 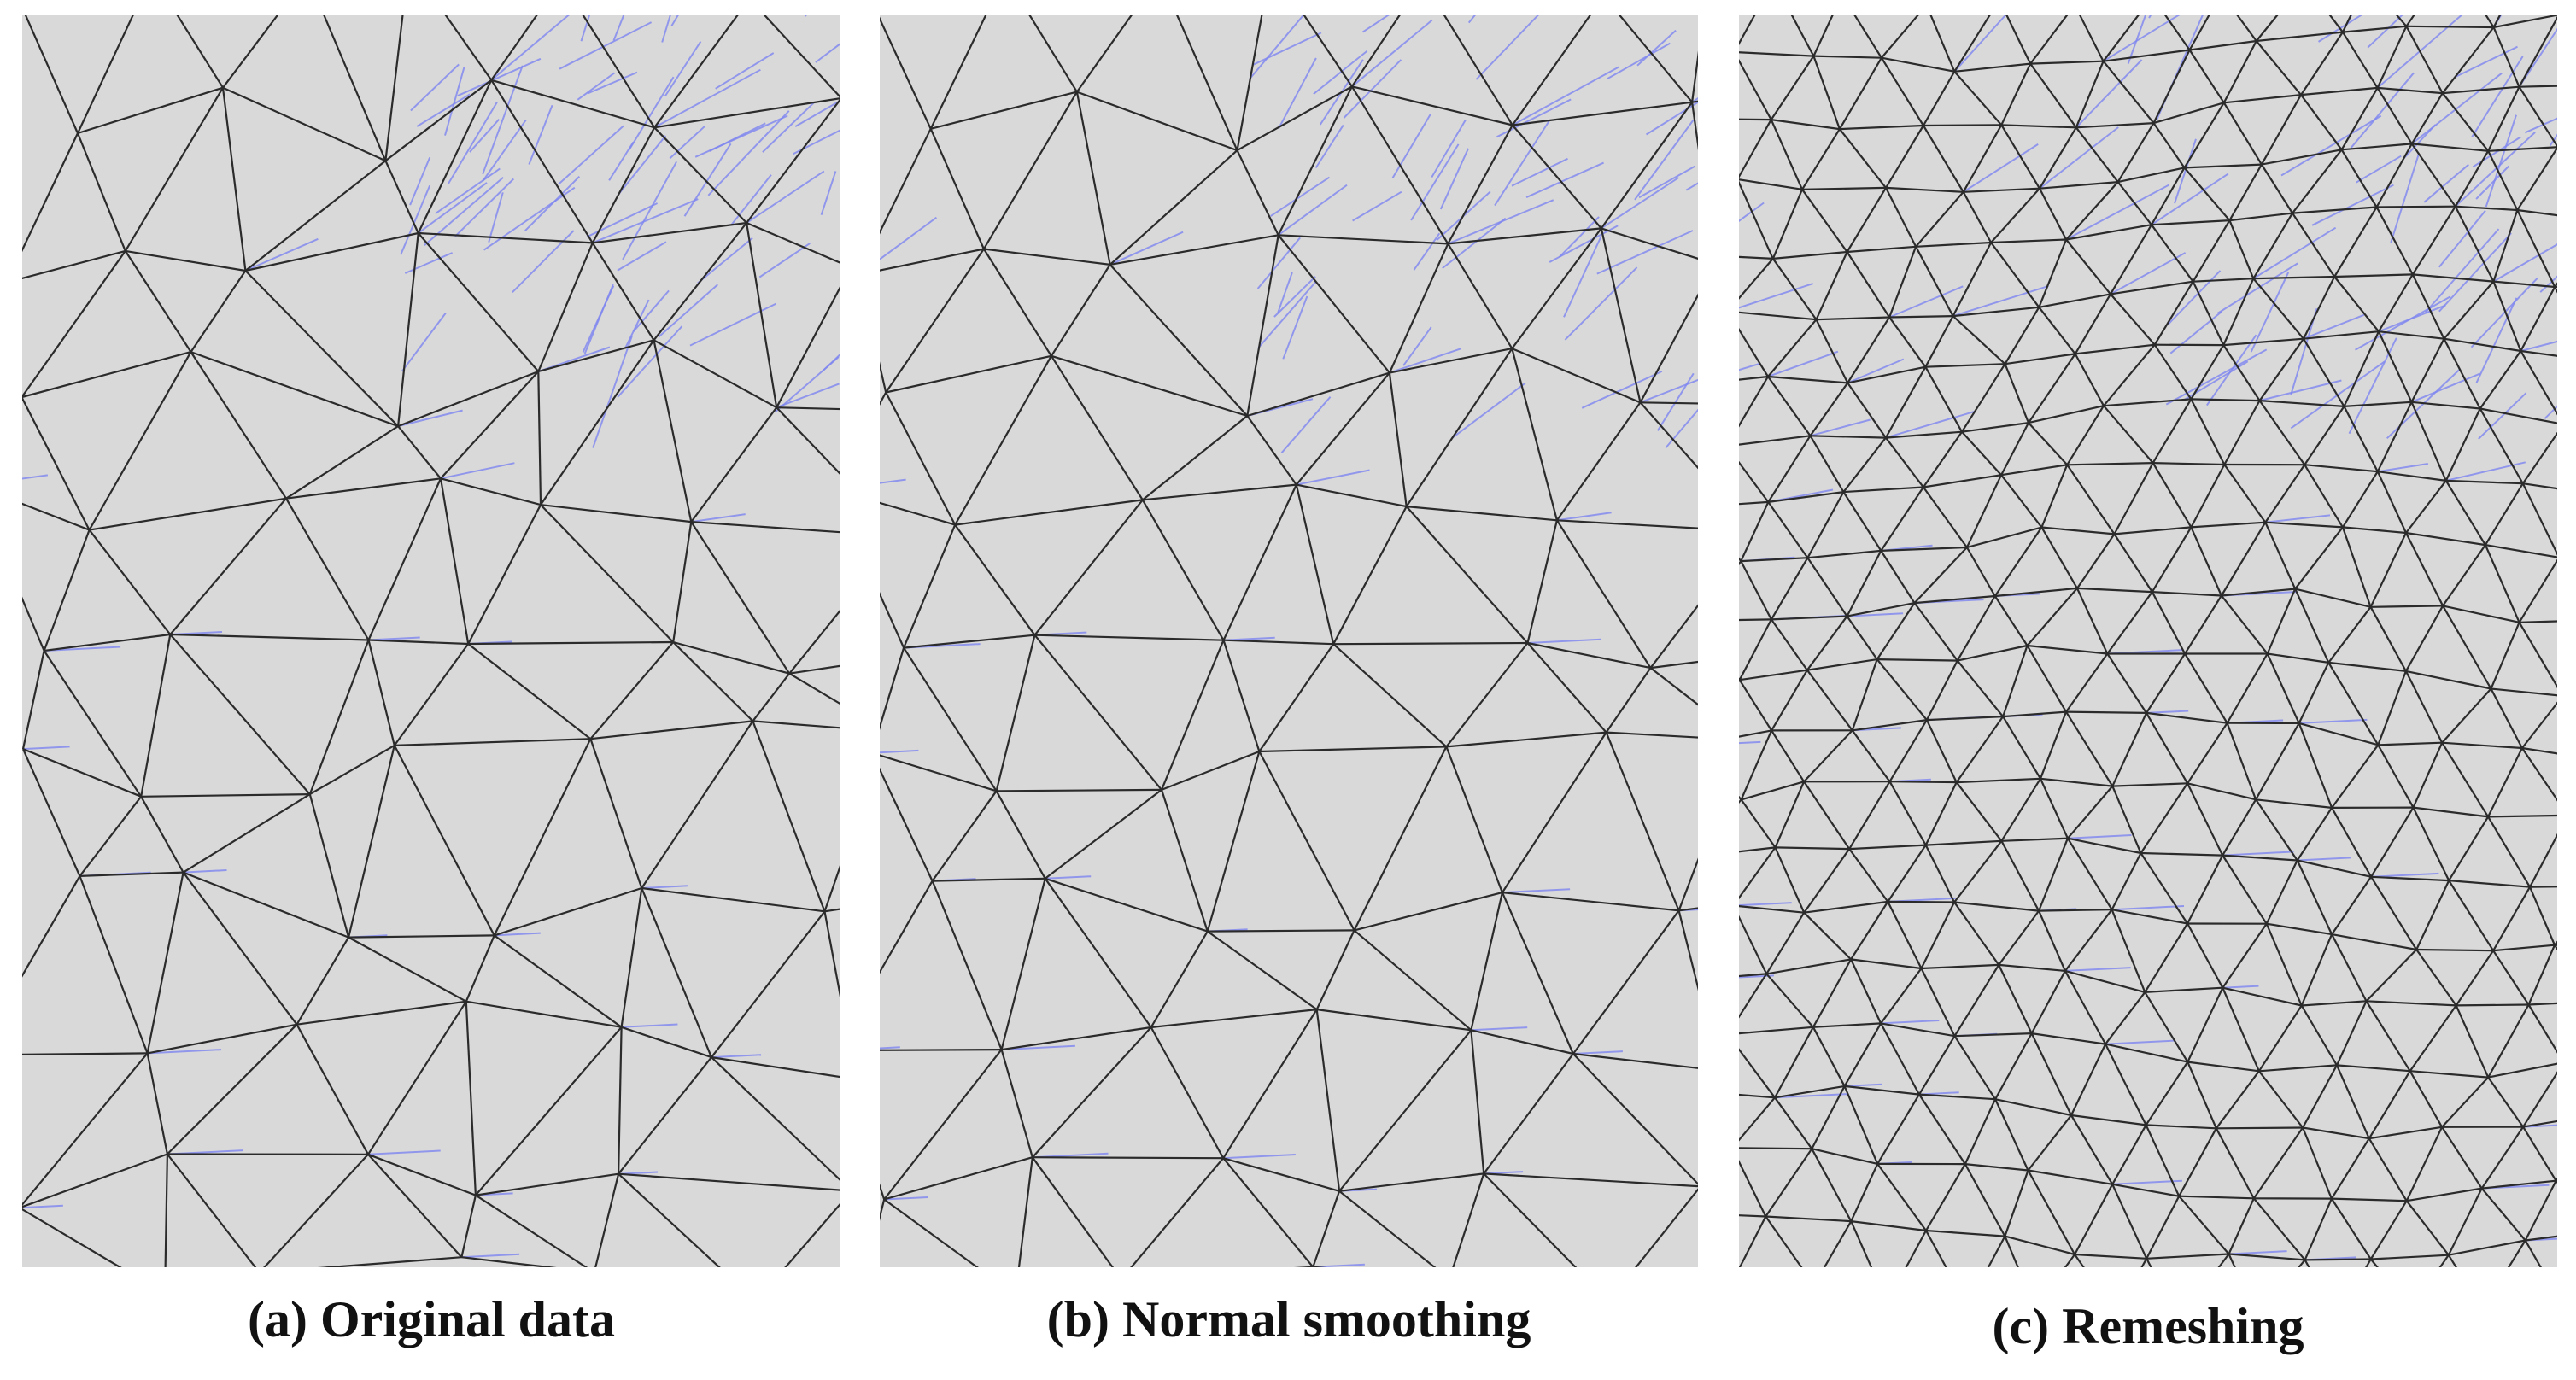 I want to click on caption-normal-smoothing: (b) Normal smoothing, so click(x=1288, y=1319).